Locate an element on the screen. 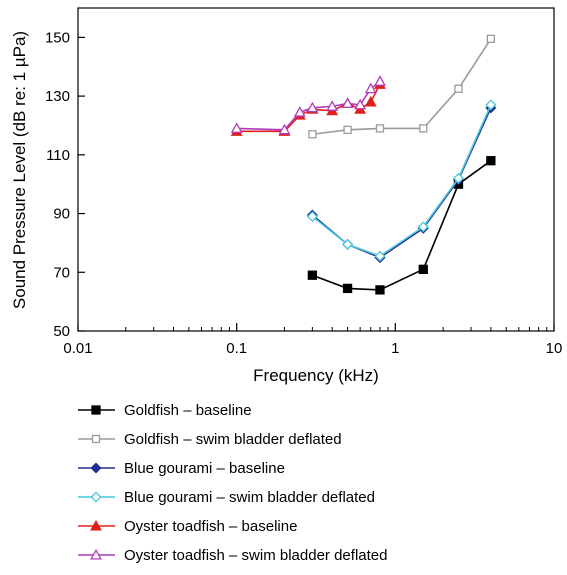  series-blue-gourami-baseline is located at coordinates (401, 183).